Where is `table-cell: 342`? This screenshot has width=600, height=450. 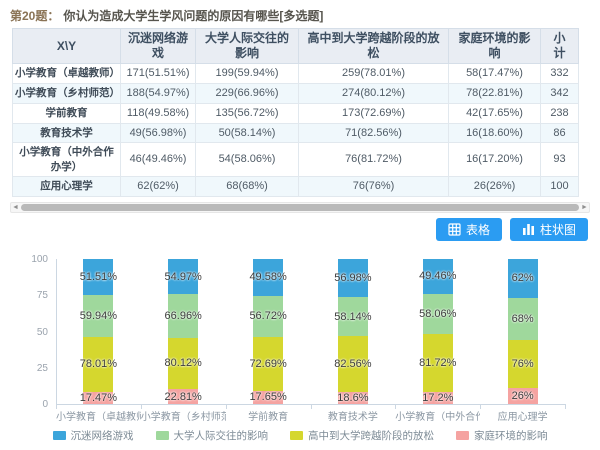
table-cell: 342 is located at coordinates (559, 93).